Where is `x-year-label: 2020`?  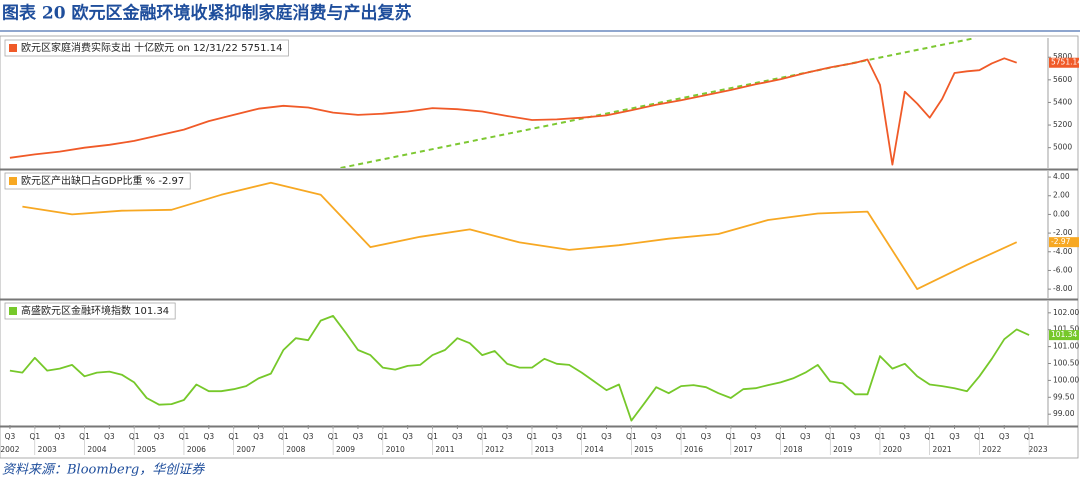
x-year-label: 2020 is located at coordinates (892, 449).